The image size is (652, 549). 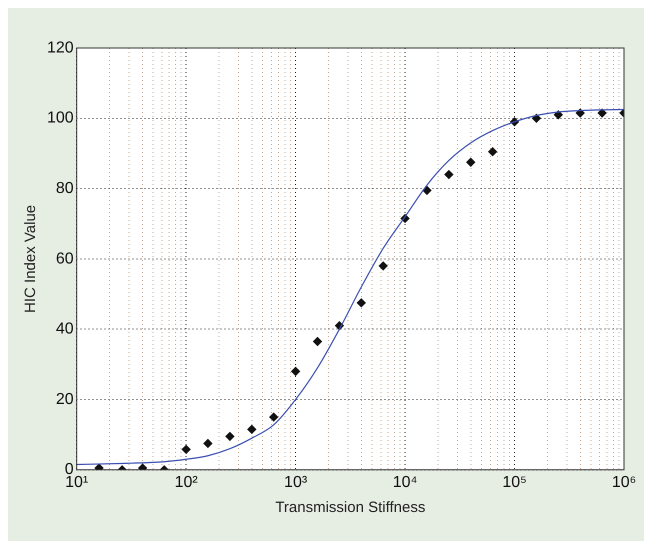 I want to click on y-axis-title: HIC Index Value, so click(x=31, y=258).